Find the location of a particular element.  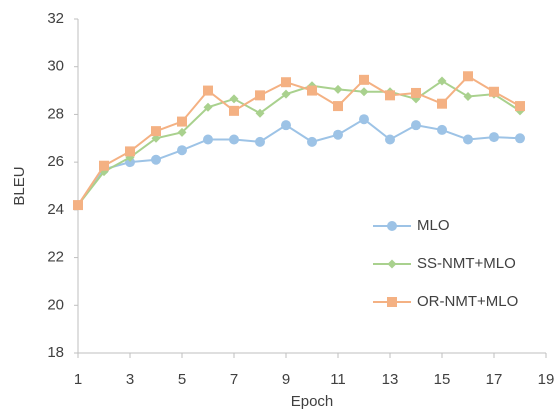

y-tick-label: 24 is located at coordinates (55, 209).